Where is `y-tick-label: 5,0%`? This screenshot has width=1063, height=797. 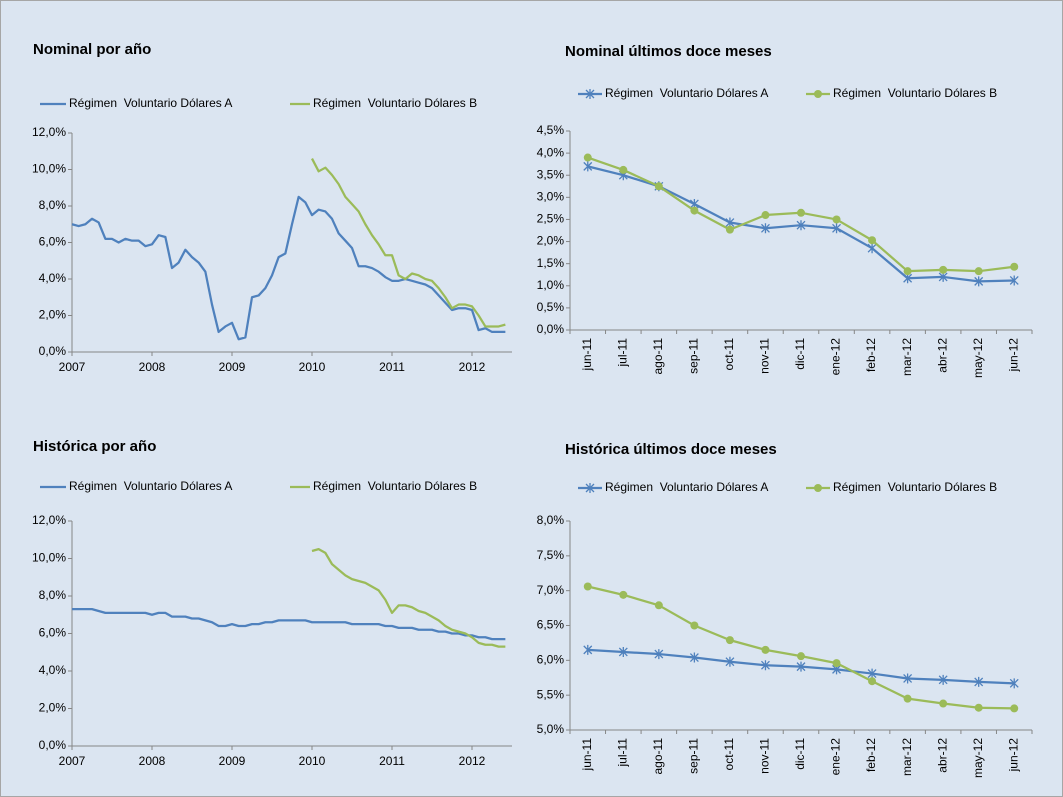
y-tick-label: 5,0% is located at coordinates (551, 729).